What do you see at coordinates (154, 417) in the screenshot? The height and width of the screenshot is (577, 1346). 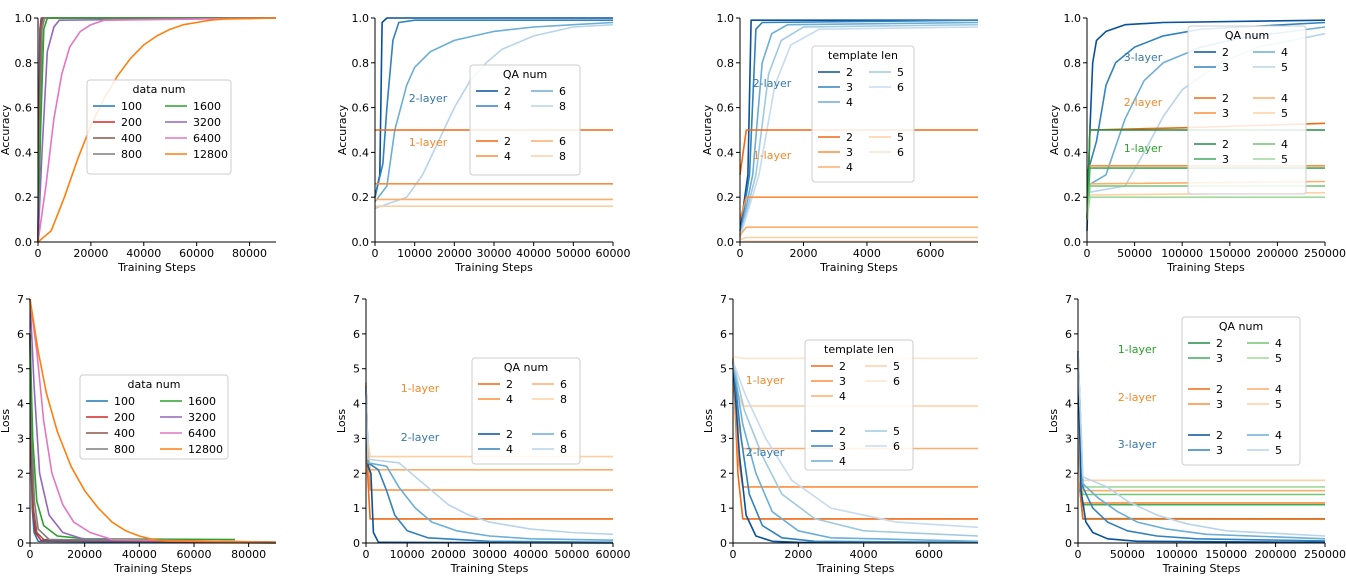 I see `legend: data num 100 200 400 800 1600 3200 6400 12800` at bounding box center [154, 417].